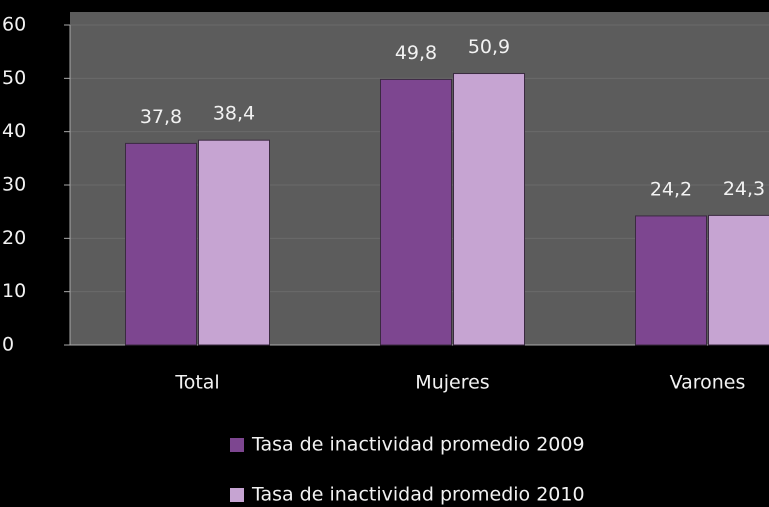 The width and height of the screenshot is (769, 507). Describe the element at coordinates (418, 495) in the screenshot. I see `legend-label: Tasa de inactividad promedio 2010` at that location.